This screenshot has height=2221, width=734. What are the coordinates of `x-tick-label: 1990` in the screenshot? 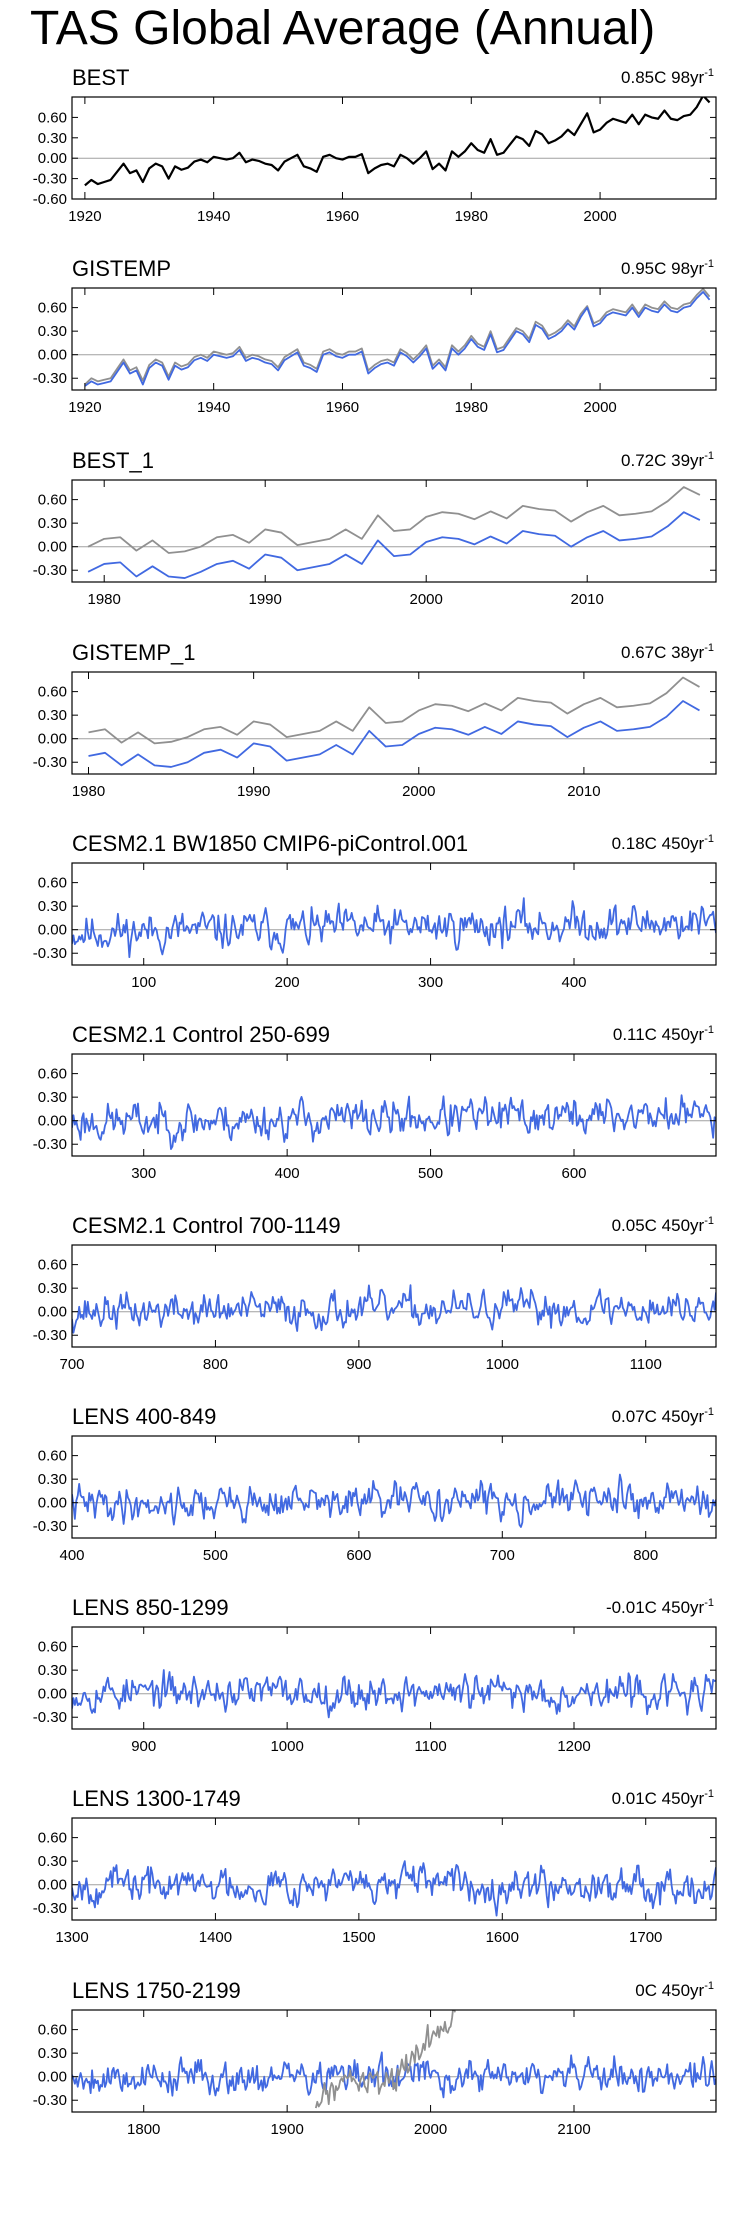 It's located at (265, 599).